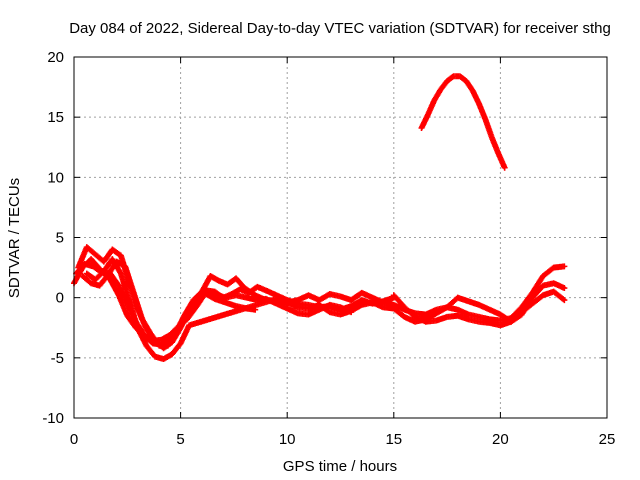 This screenshot has width=640, height=480. Describe the element at coordinates (60, 298) in the screenshot. I see `y-tick-label: 0` at that location.